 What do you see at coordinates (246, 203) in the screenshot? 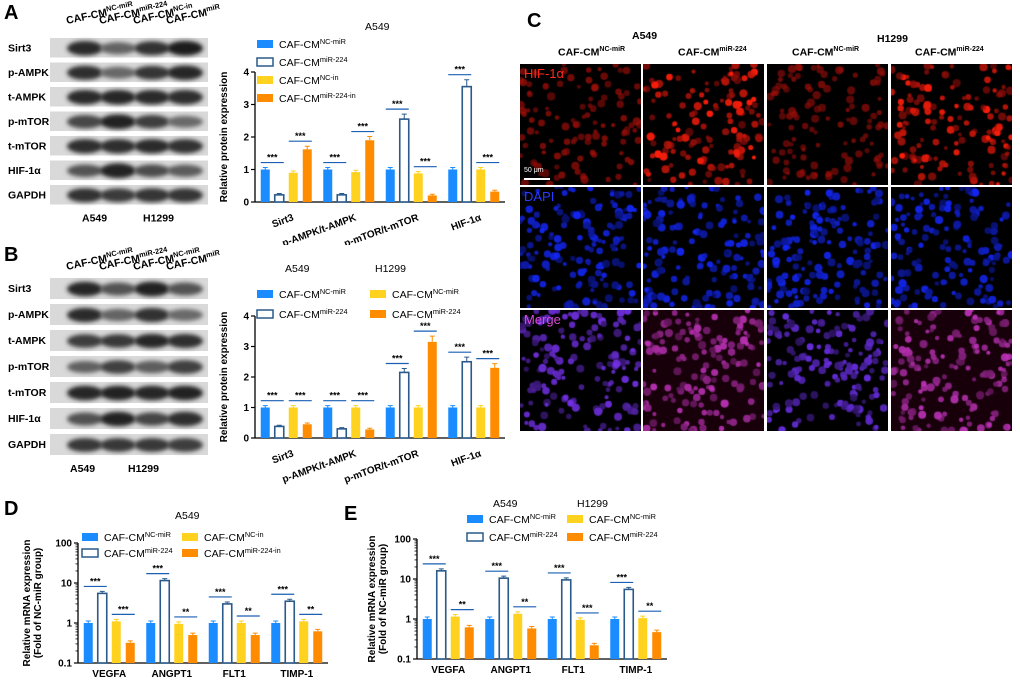
I see `y-tick-label: 0` at bounding box center [246, 203].